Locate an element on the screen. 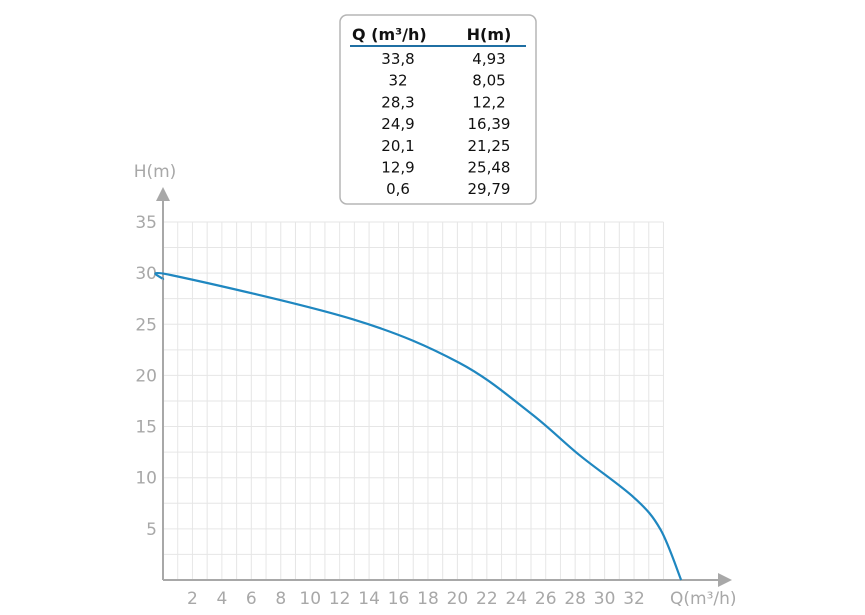 The width and height of the screenshot is (865, 615). table-header-h: H(m) is located at coordinates (489, 34).